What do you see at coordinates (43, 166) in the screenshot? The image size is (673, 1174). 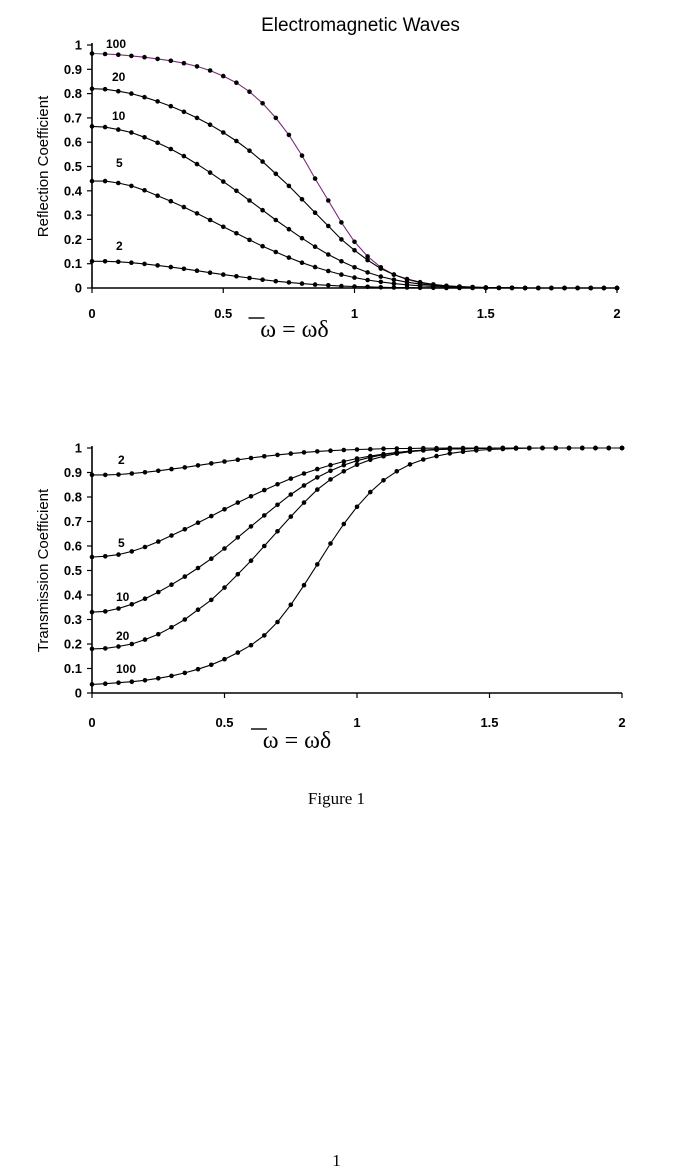 I see `y-axis-label: Reflection Coefficient` at bounding box center [43, 166].